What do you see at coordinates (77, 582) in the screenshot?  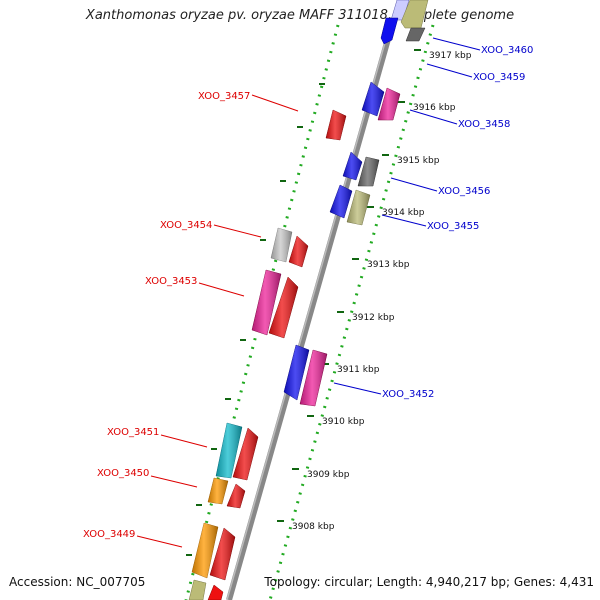 I see `accession-text: Accession: NC_007705` at bounding box center [77, 582].